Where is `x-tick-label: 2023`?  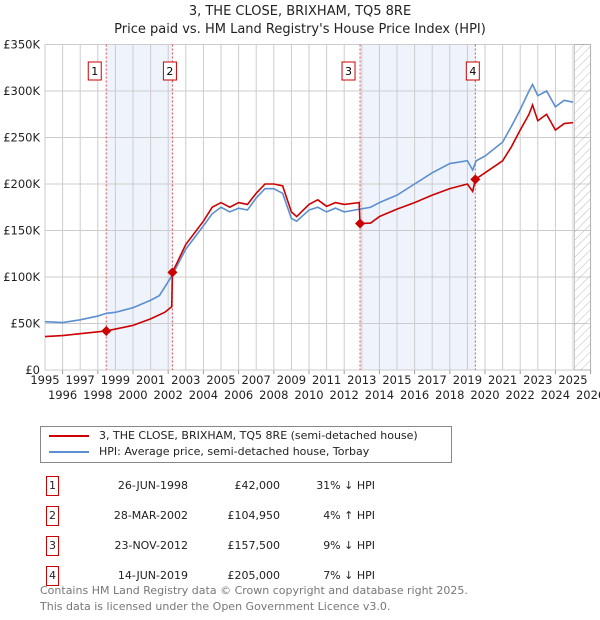 x-tick-label: 2023 is located at coordinates (537, 380).